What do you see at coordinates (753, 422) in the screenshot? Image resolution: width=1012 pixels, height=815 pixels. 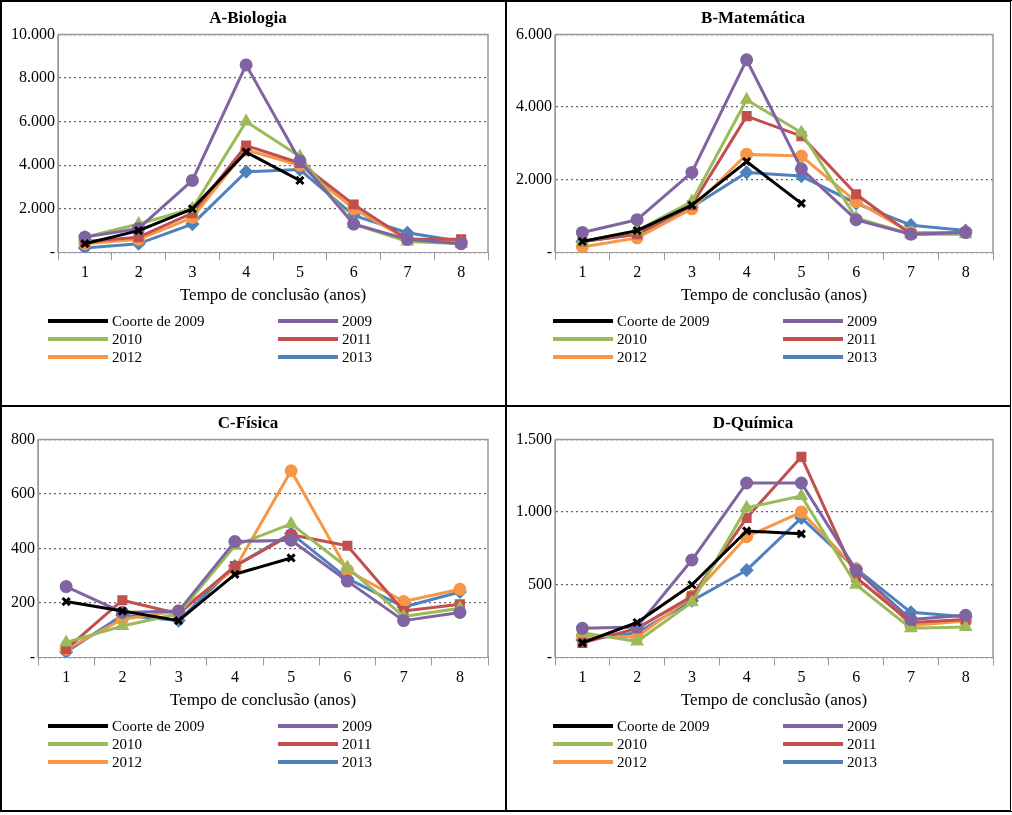 I see `chart-title: D-Química` at bounding box center [753, 422].